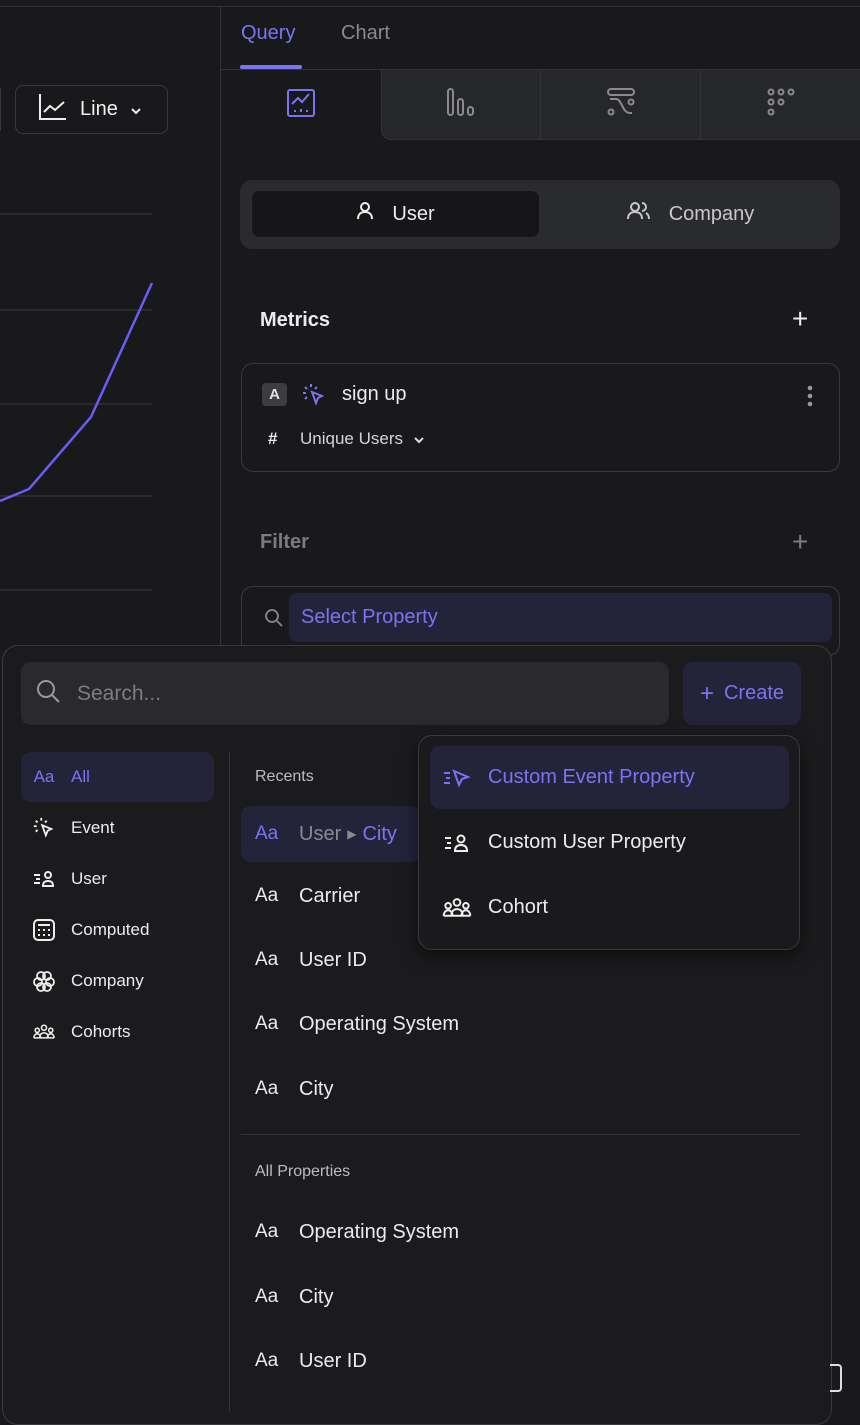  I want to click on more-options-icon, so click(810, 396).